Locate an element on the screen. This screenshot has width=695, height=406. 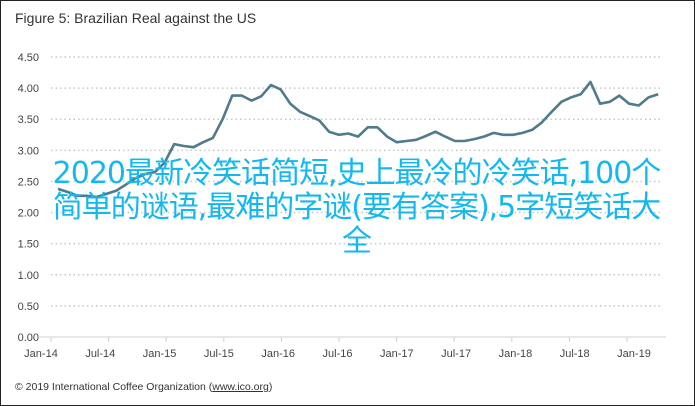
x-tick-label: Jul-14 is located at coordinates (100, 354).